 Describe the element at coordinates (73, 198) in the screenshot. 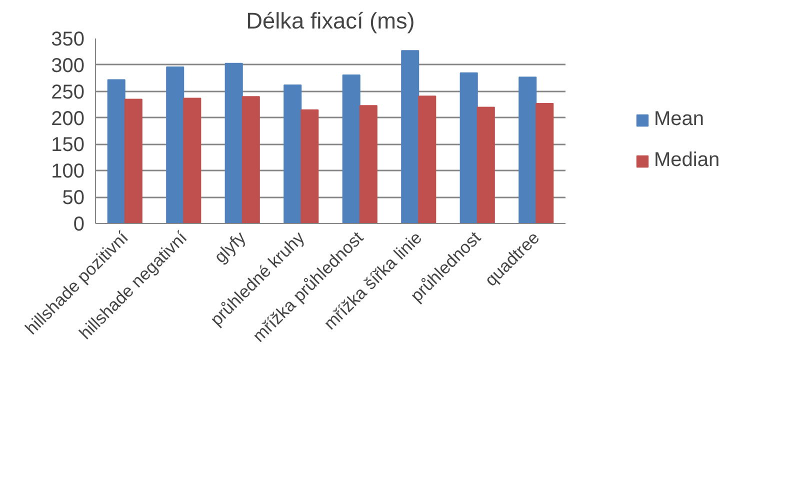

I see `y-tick-label: 50` at that location.